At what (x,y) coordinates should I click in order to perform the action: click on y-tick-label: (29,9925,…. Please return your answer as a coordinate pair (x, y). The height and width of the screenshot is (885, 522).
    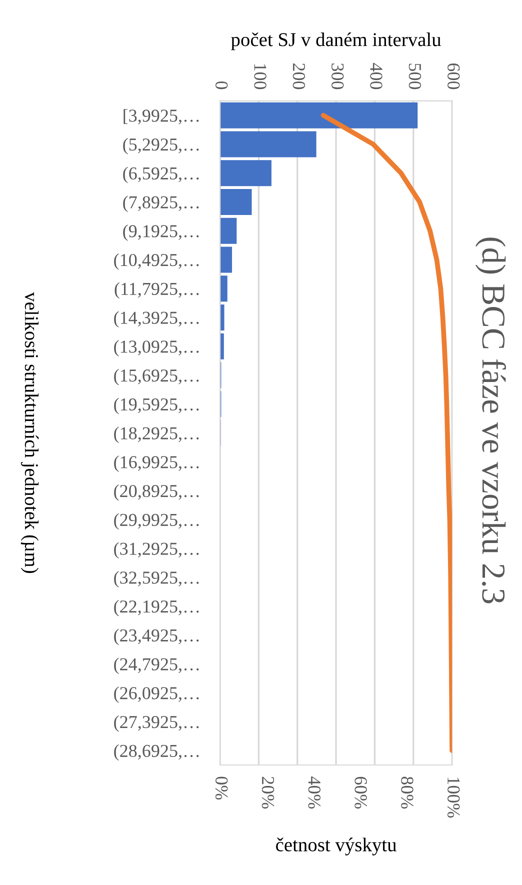
    Looking at the image, I should click on (156, 521).